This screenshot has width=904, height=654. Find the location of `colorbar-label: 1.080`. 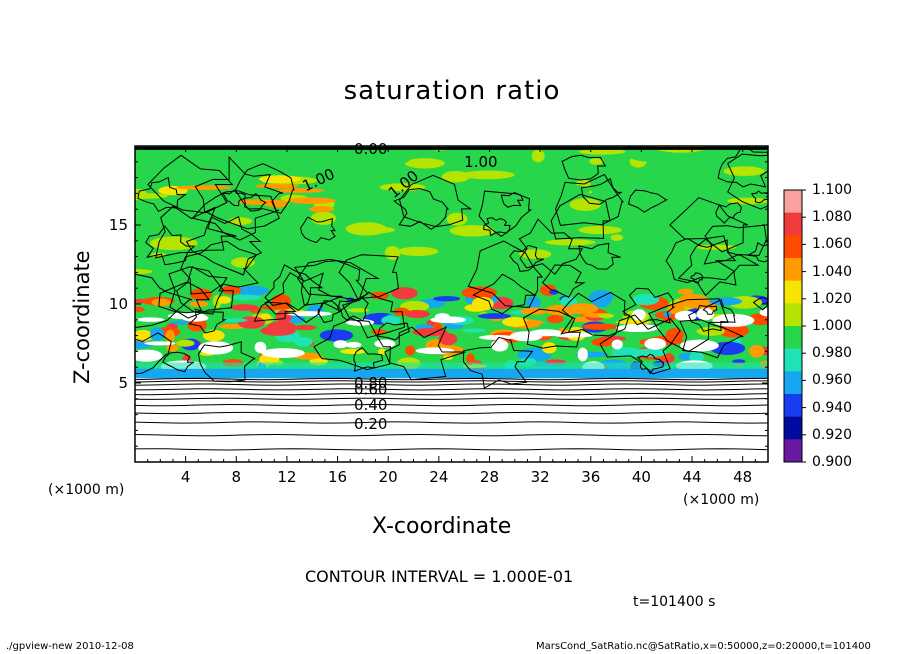

colorbar-label: 1.080 is located at coordinates (832, 217).